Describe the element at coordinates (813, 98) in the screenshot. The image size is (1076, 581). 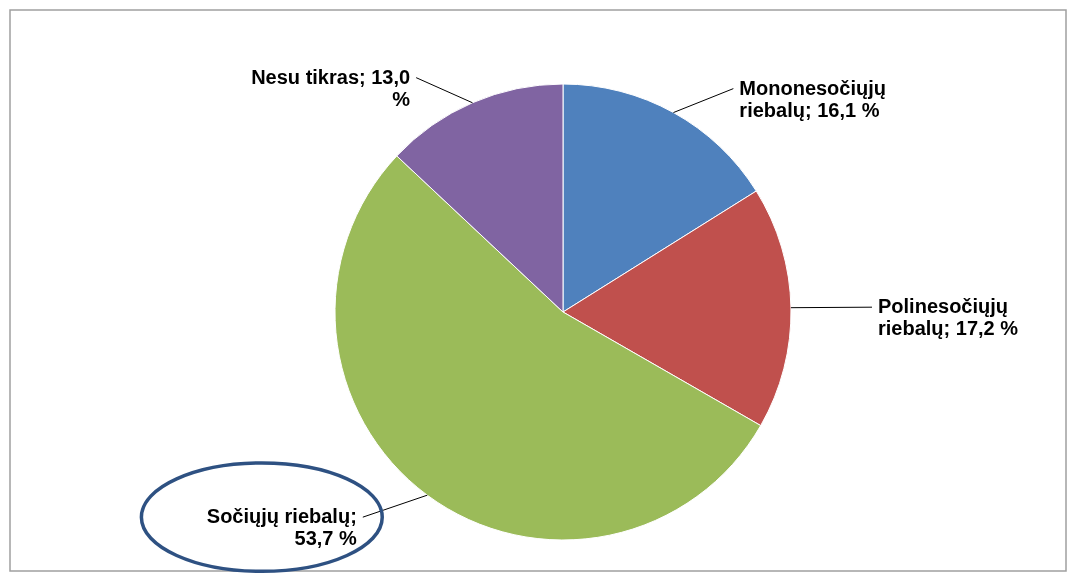
I see `slice-label: Mononesočiųjų riebalų; 16,1 %` at that location.